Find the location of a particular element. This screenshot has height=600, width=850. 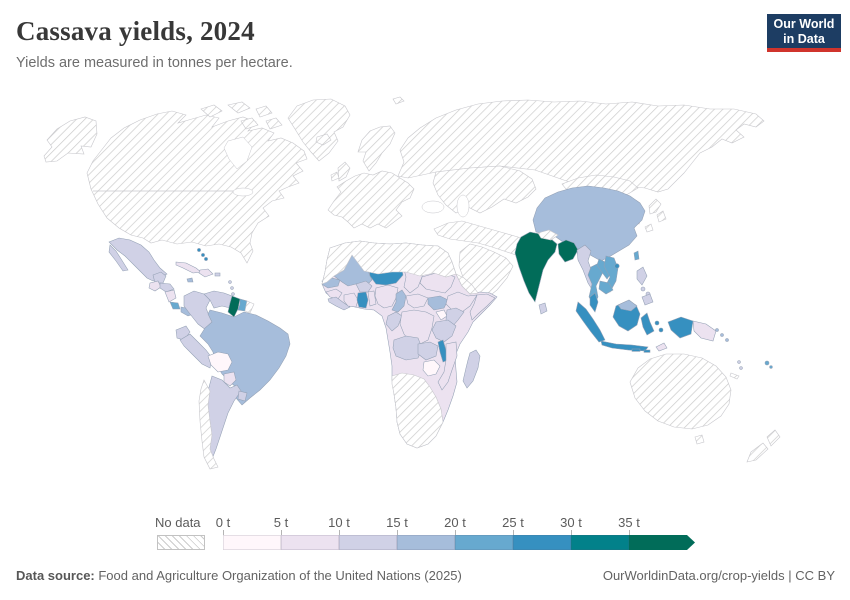

country-nicaragua is located at coordinates (170, 296).